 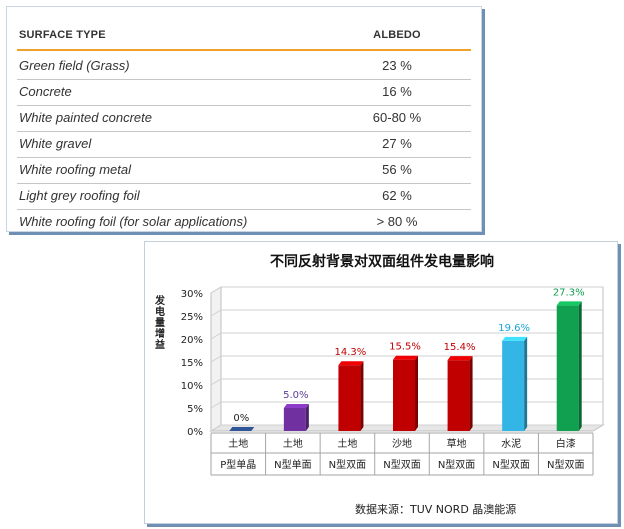 I want to click on y-tick-label: 20%, so click(x=192, y=340).